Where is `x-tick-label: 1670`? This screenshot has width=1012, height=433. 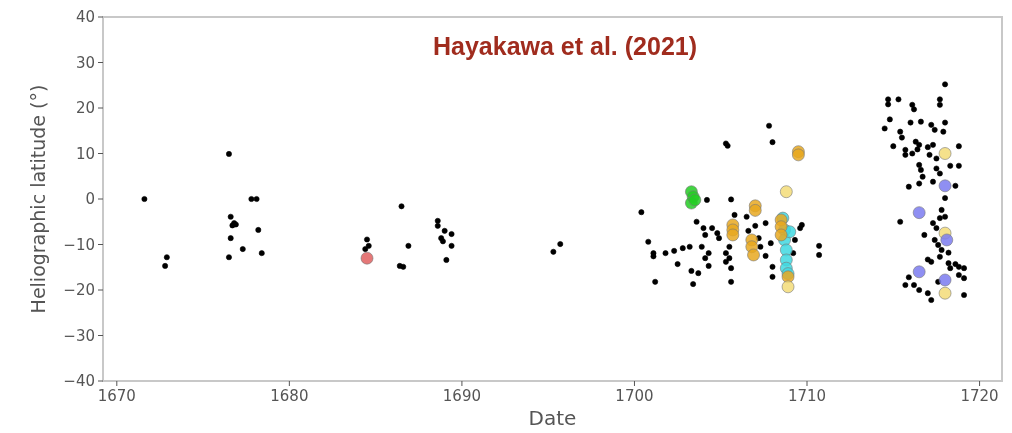 x-tick-label: 1670 is located at coordinates (116, 396).